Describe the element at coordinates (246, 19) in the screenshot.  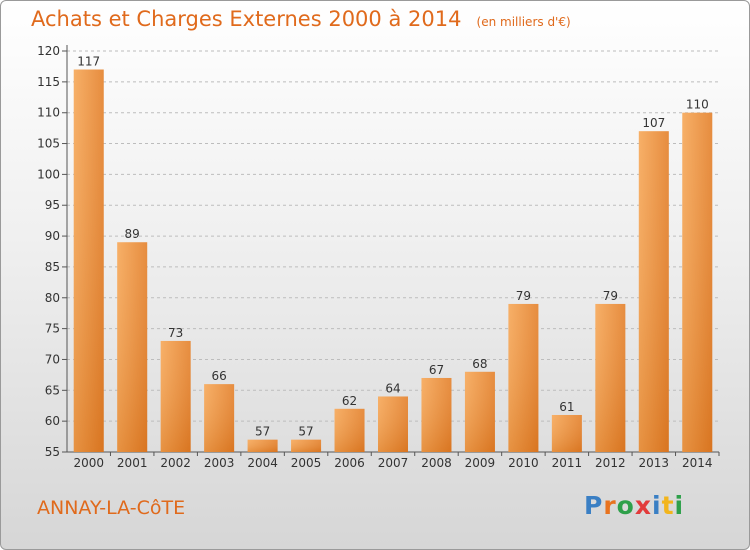
I see `chart-title: Achats et Charges Externes 2000 à 2014` at that location.